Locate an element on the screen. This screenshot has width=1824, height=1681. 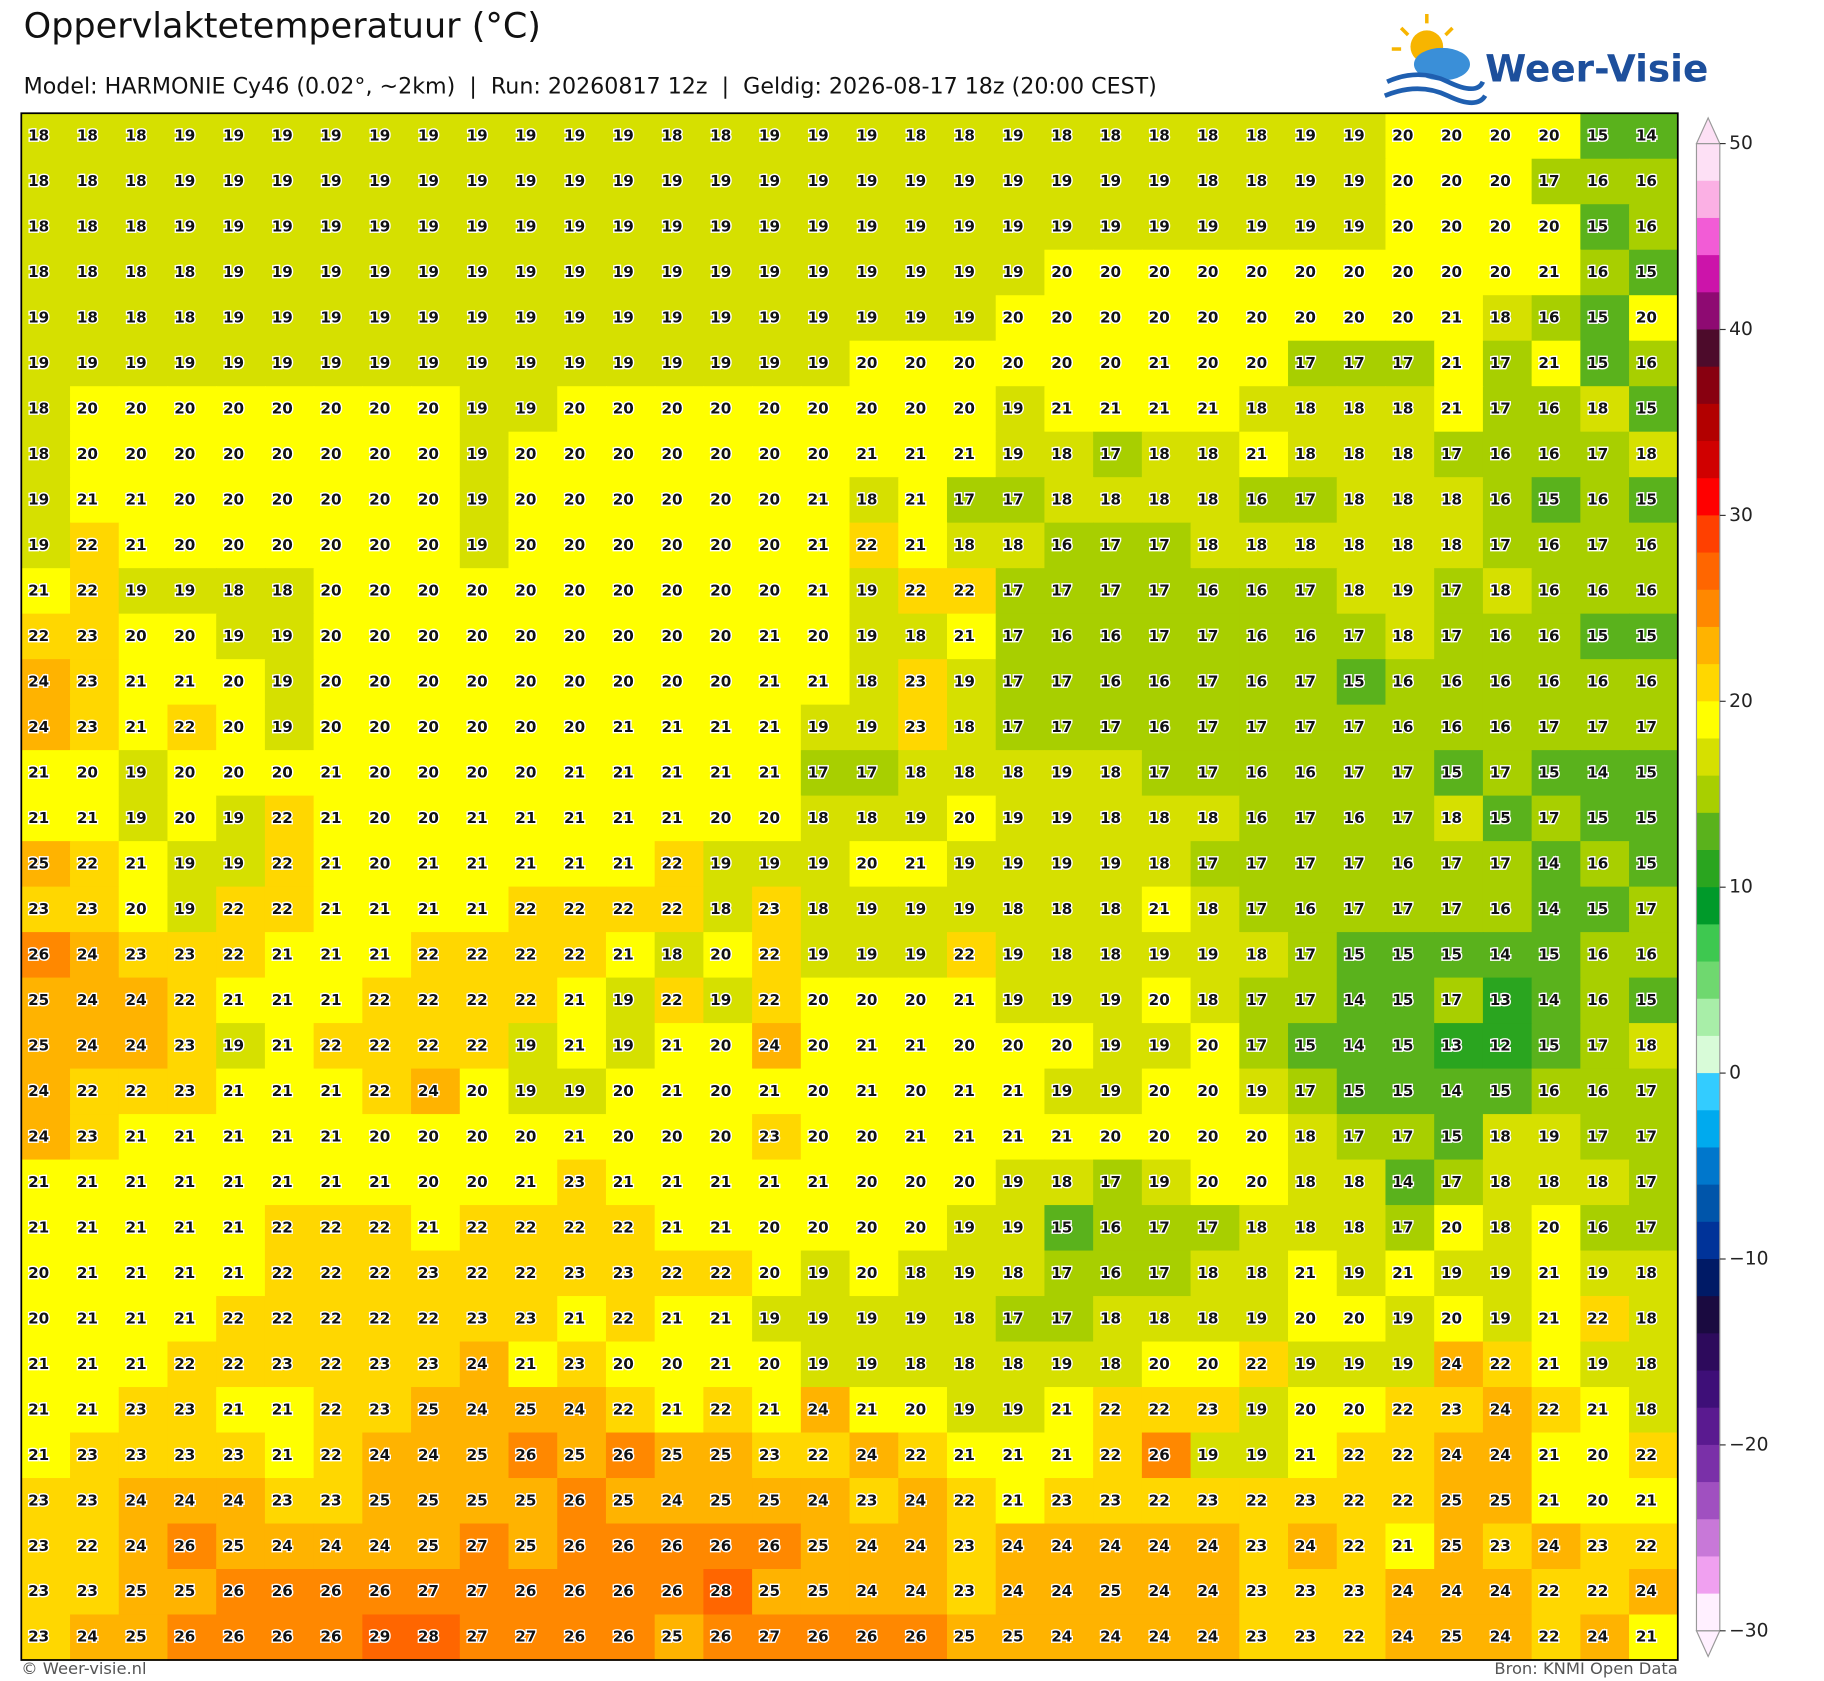
temp-value: 24 is located at coordinates (1305, 1546).